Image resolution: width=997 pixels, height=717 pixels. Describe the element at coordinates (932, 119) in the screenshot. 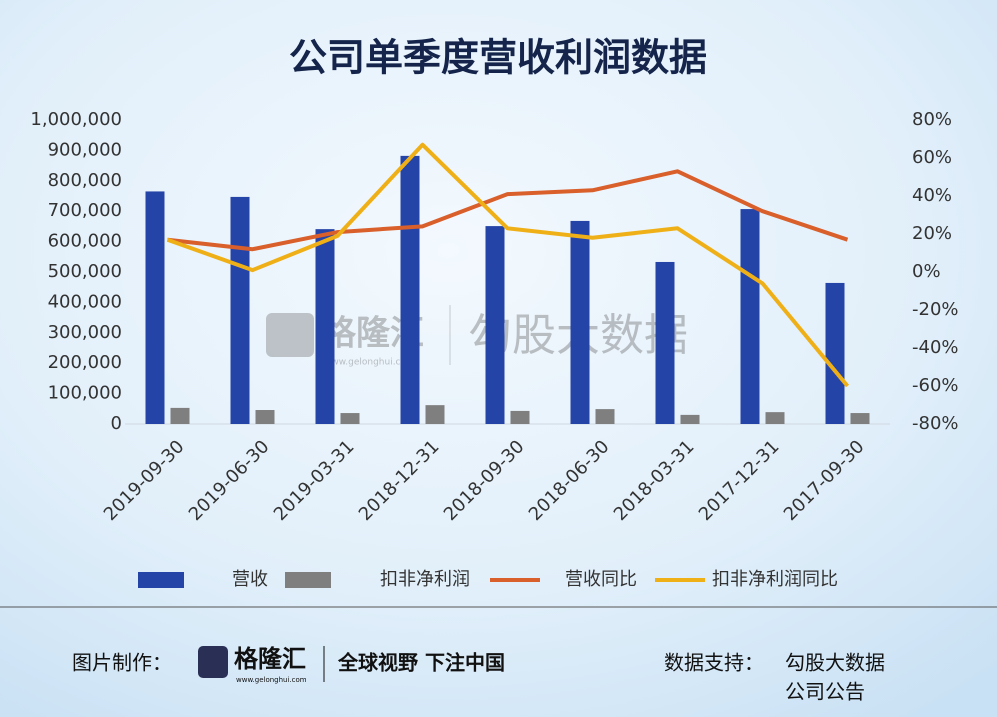

I see `y2-tick-label: 80%` at that location.